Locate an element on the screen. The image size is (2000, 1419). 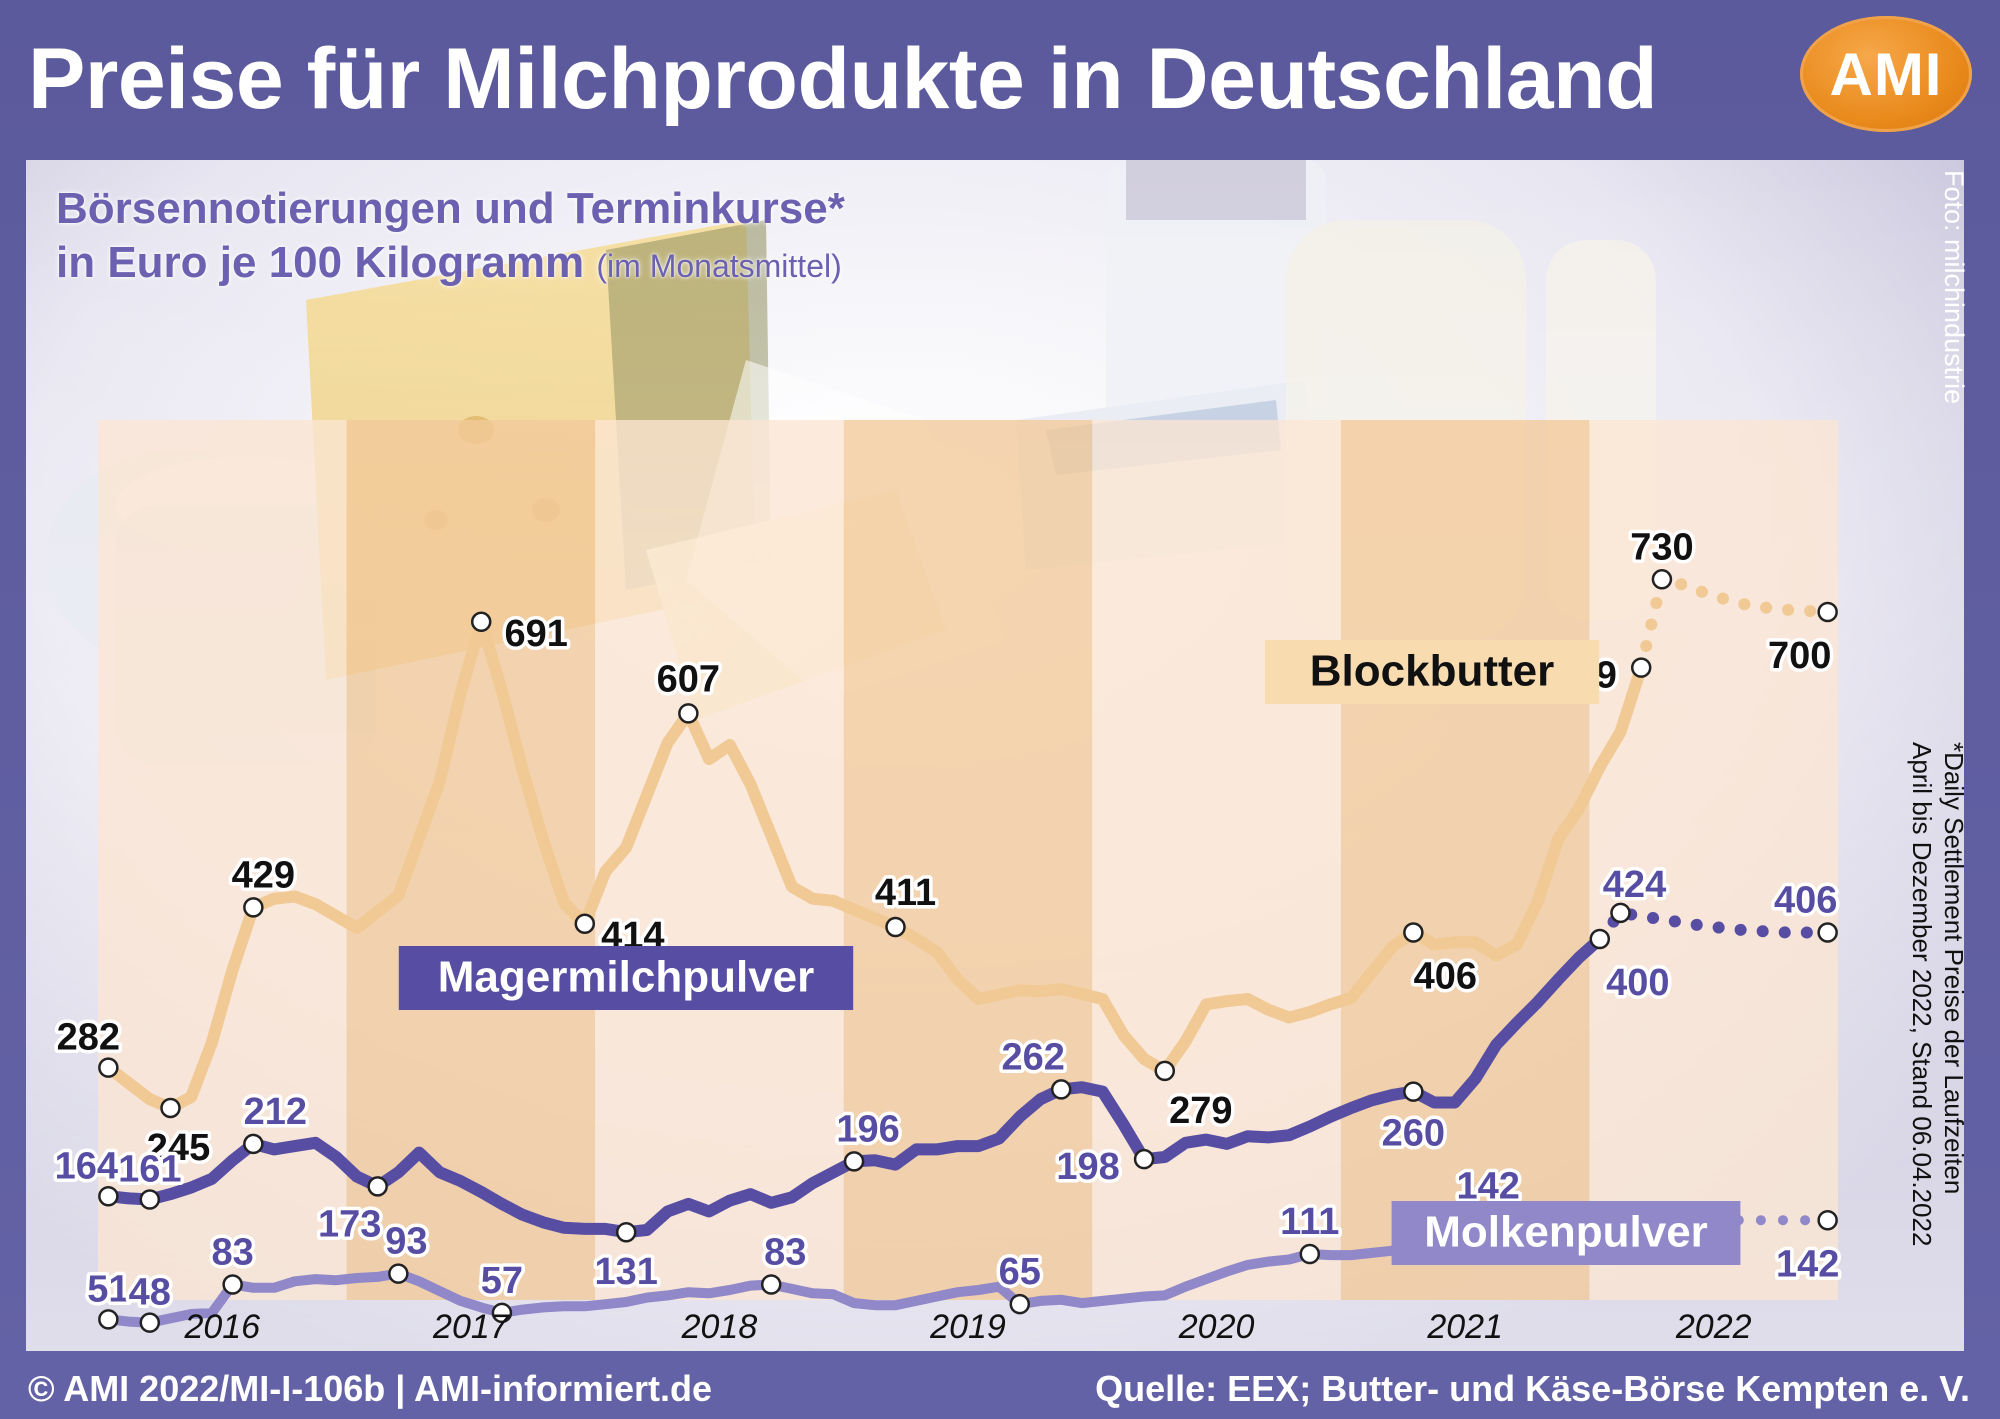
x-tick-label-2016: 2016 is located at coordinates (221, 1327).